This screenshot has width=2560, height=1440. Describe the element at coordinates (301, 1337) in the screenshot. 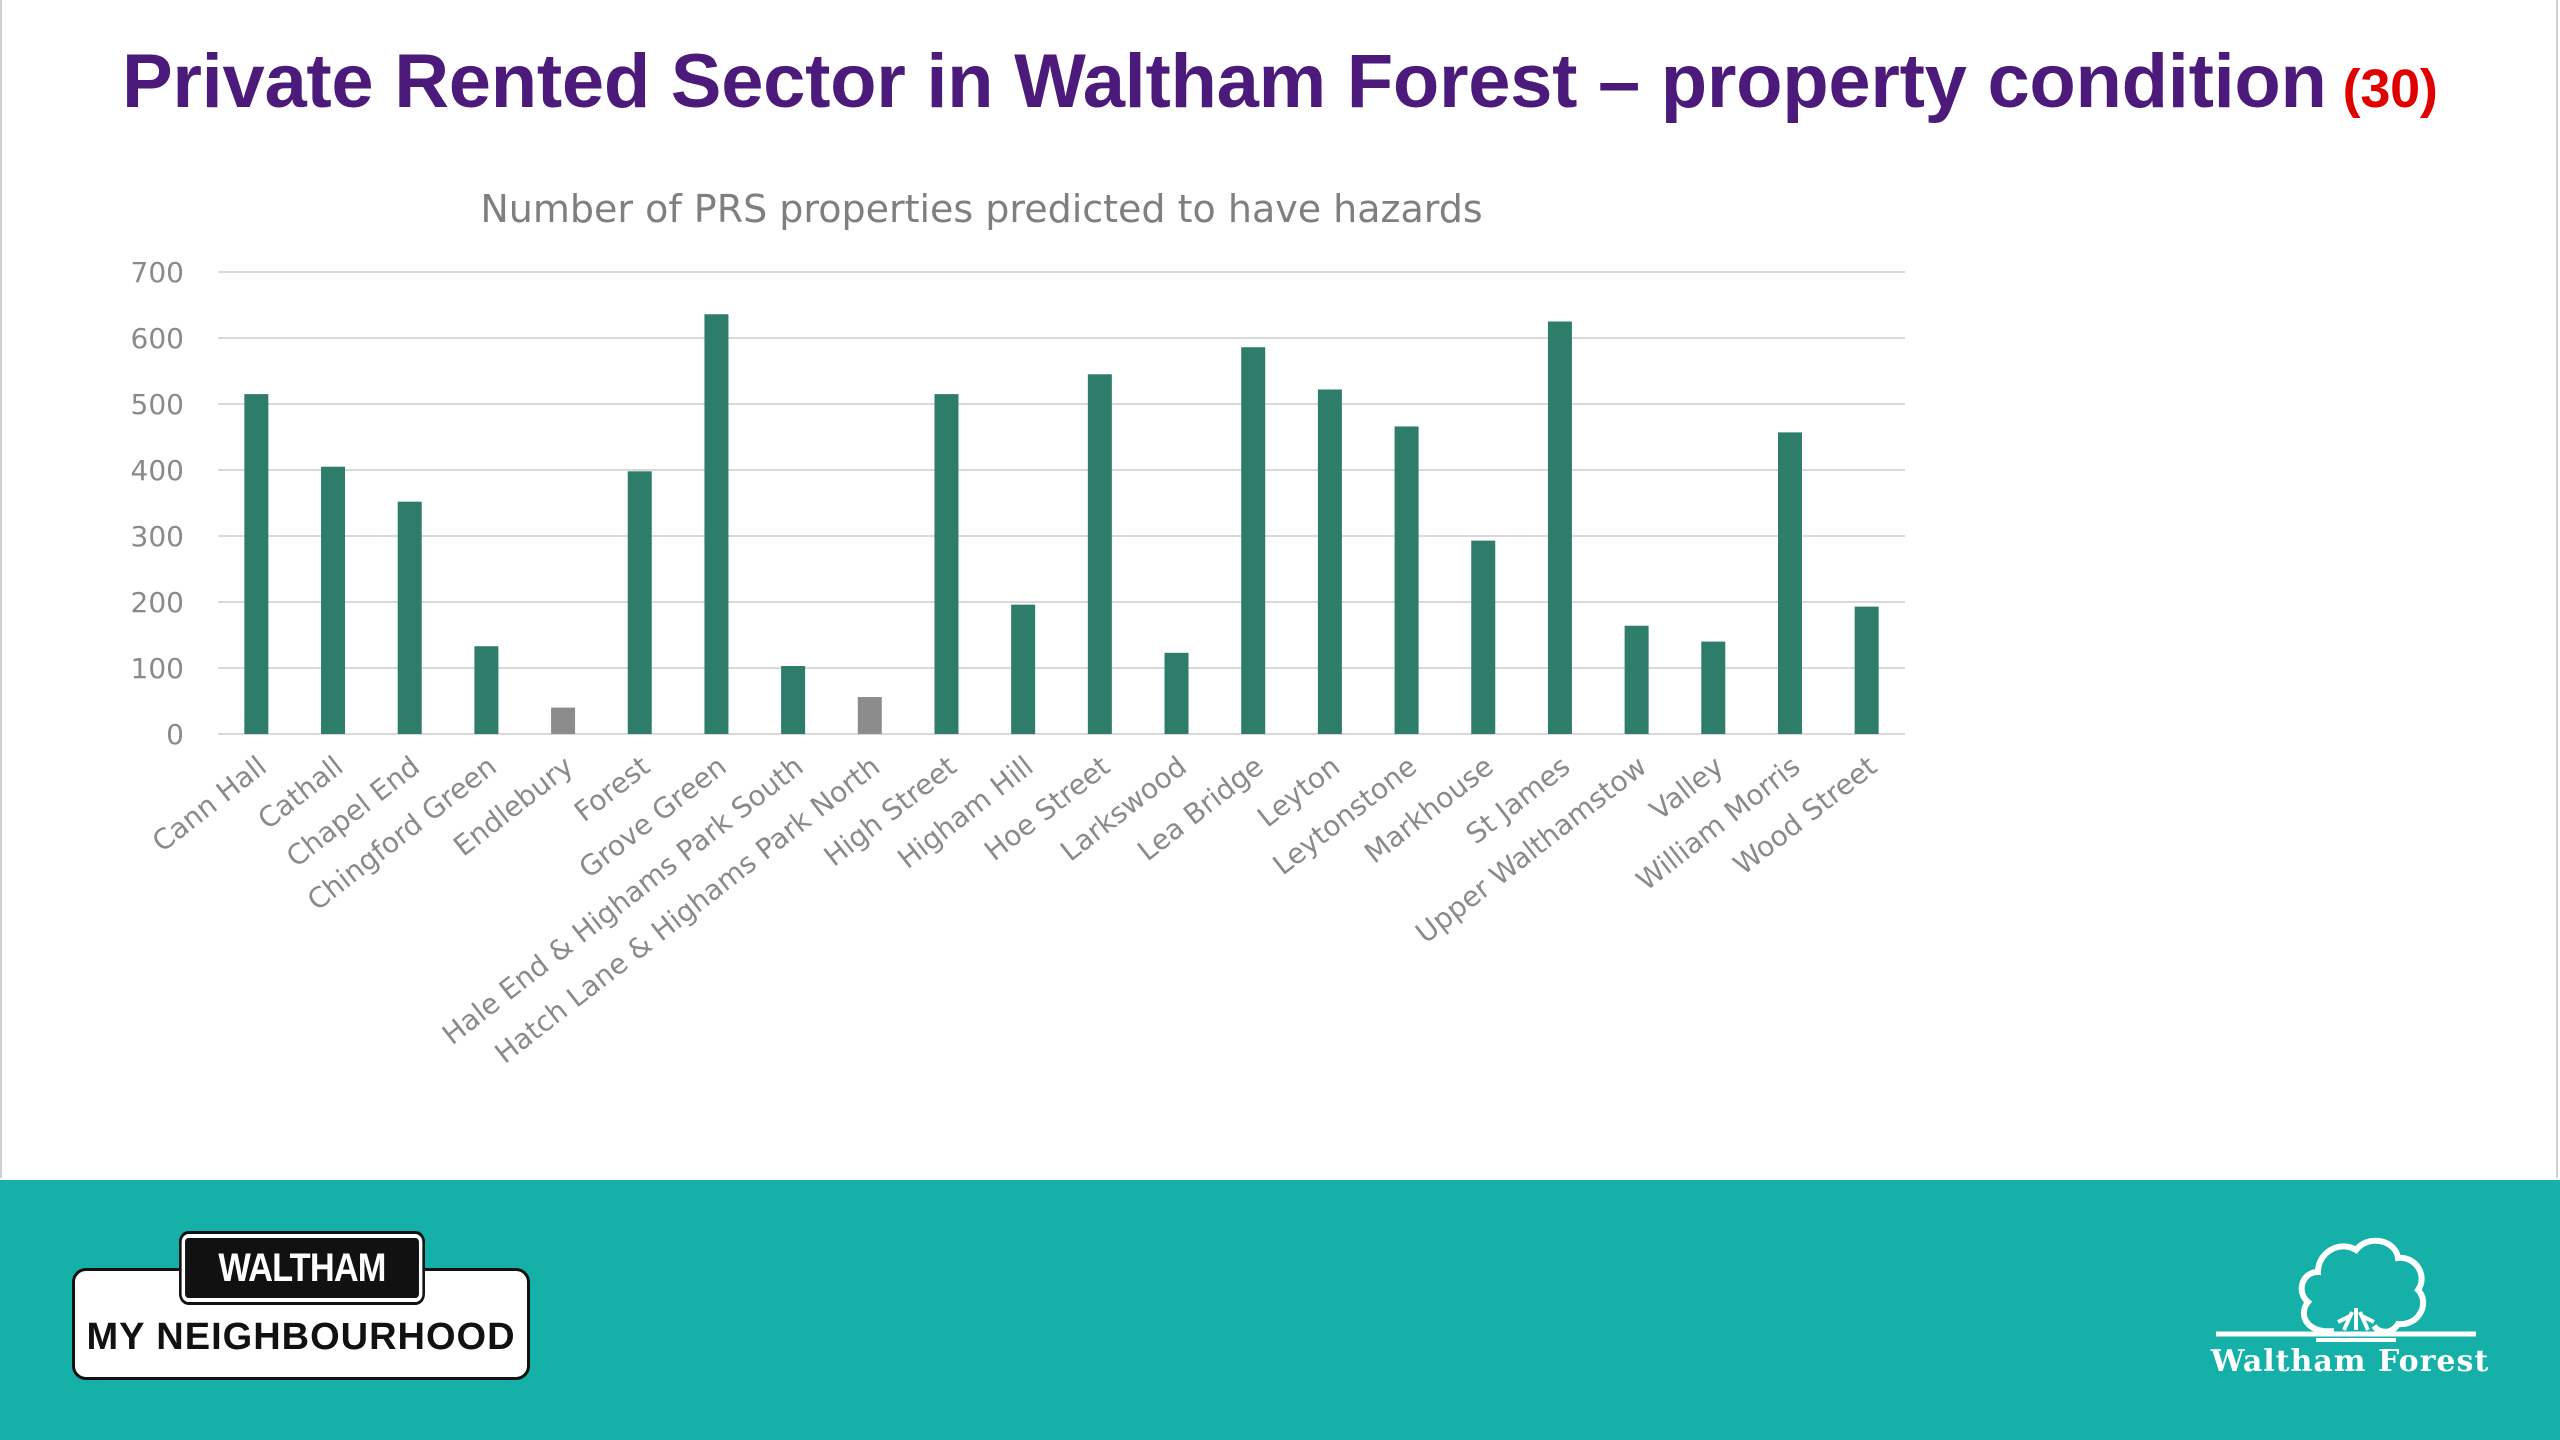

I see `badge-bottom-label: MY NEIGHBOURHOOD` at that location.